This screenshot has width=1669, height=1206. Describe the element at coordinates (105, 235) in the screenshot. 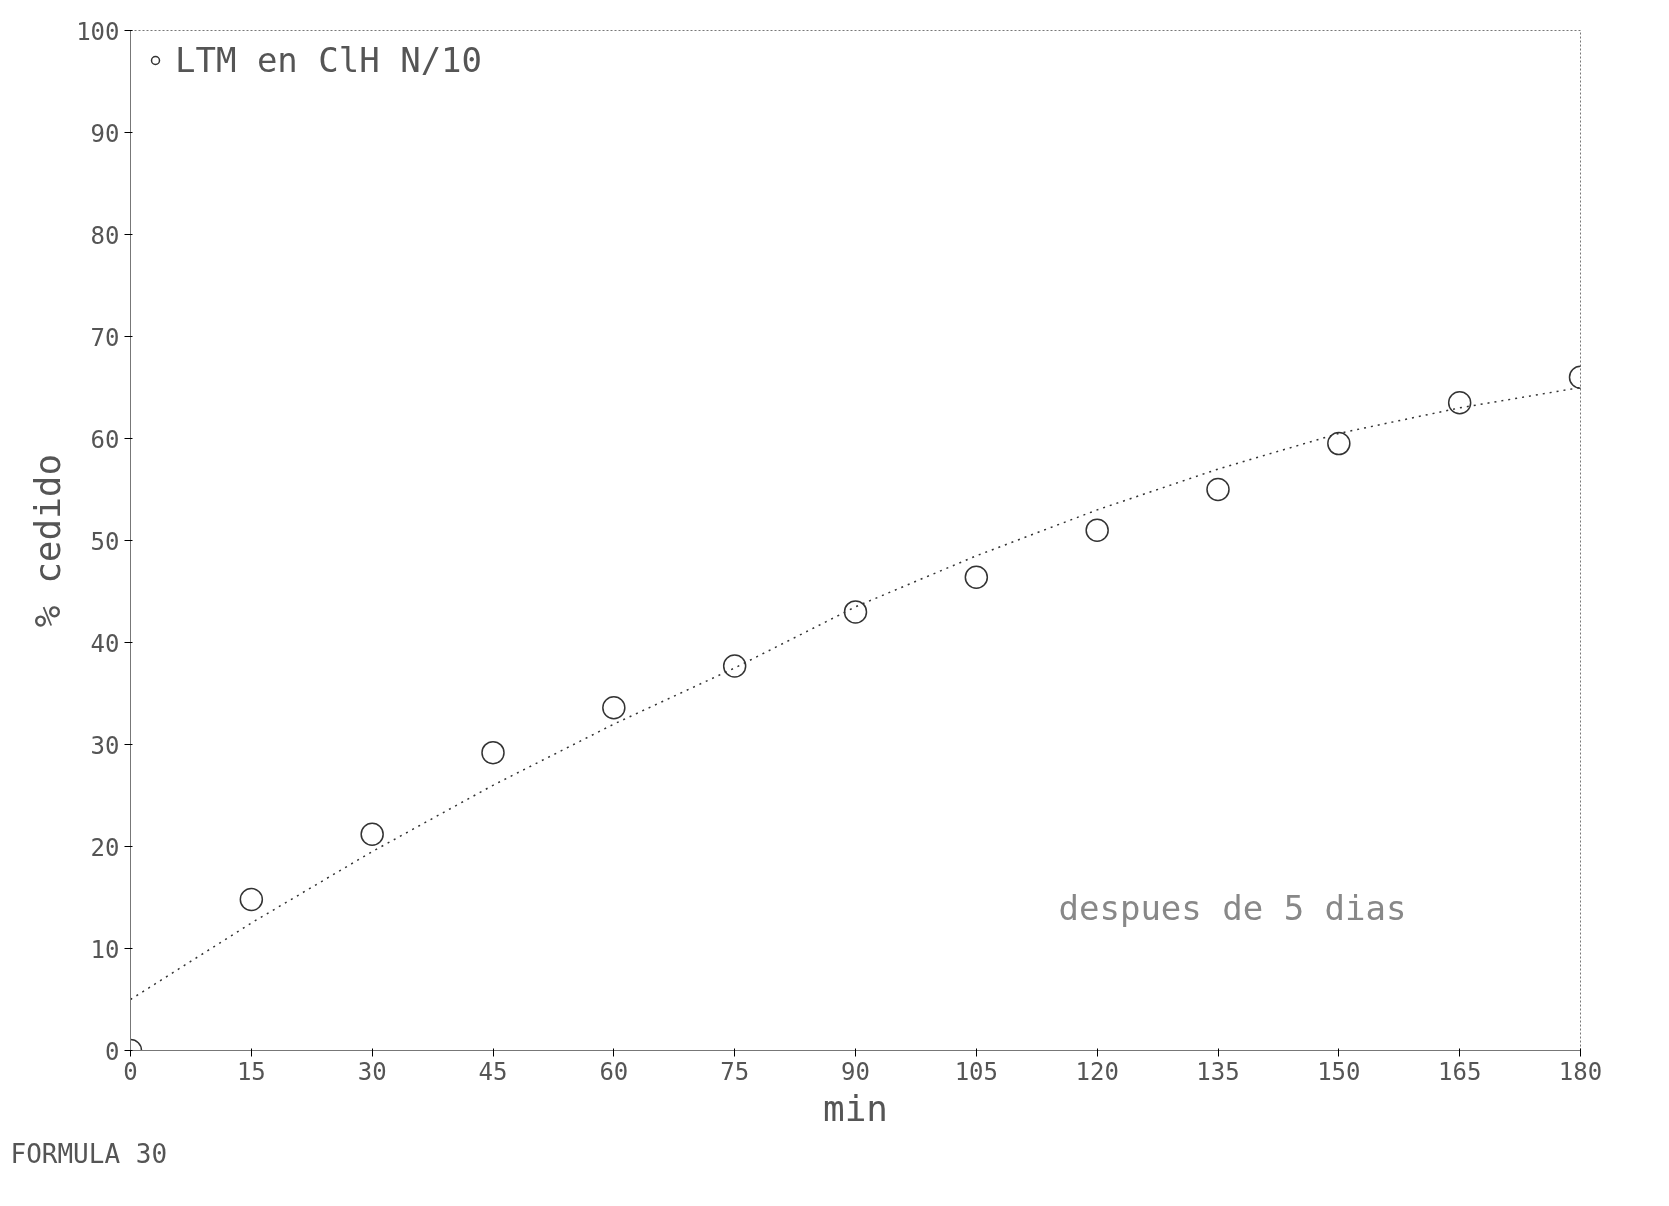

I see `y-tick-label: 80` at that location.